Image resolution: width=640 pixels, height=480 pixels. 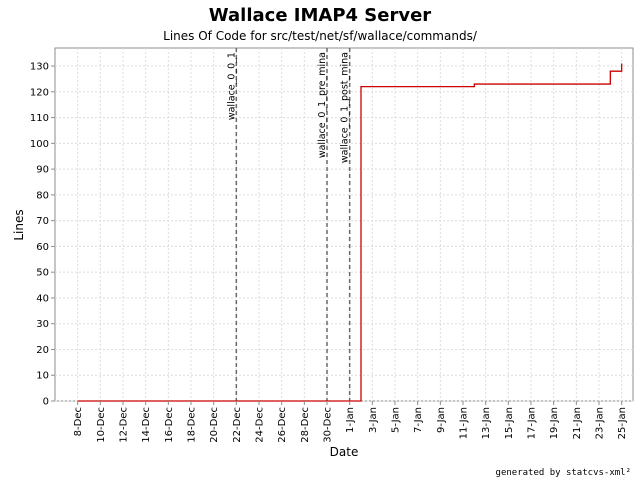 What do you see at coordinates (124, 425) in the screenshot?
I see `x-tick-label: 12-Dec` at bounding box center [124, 425].